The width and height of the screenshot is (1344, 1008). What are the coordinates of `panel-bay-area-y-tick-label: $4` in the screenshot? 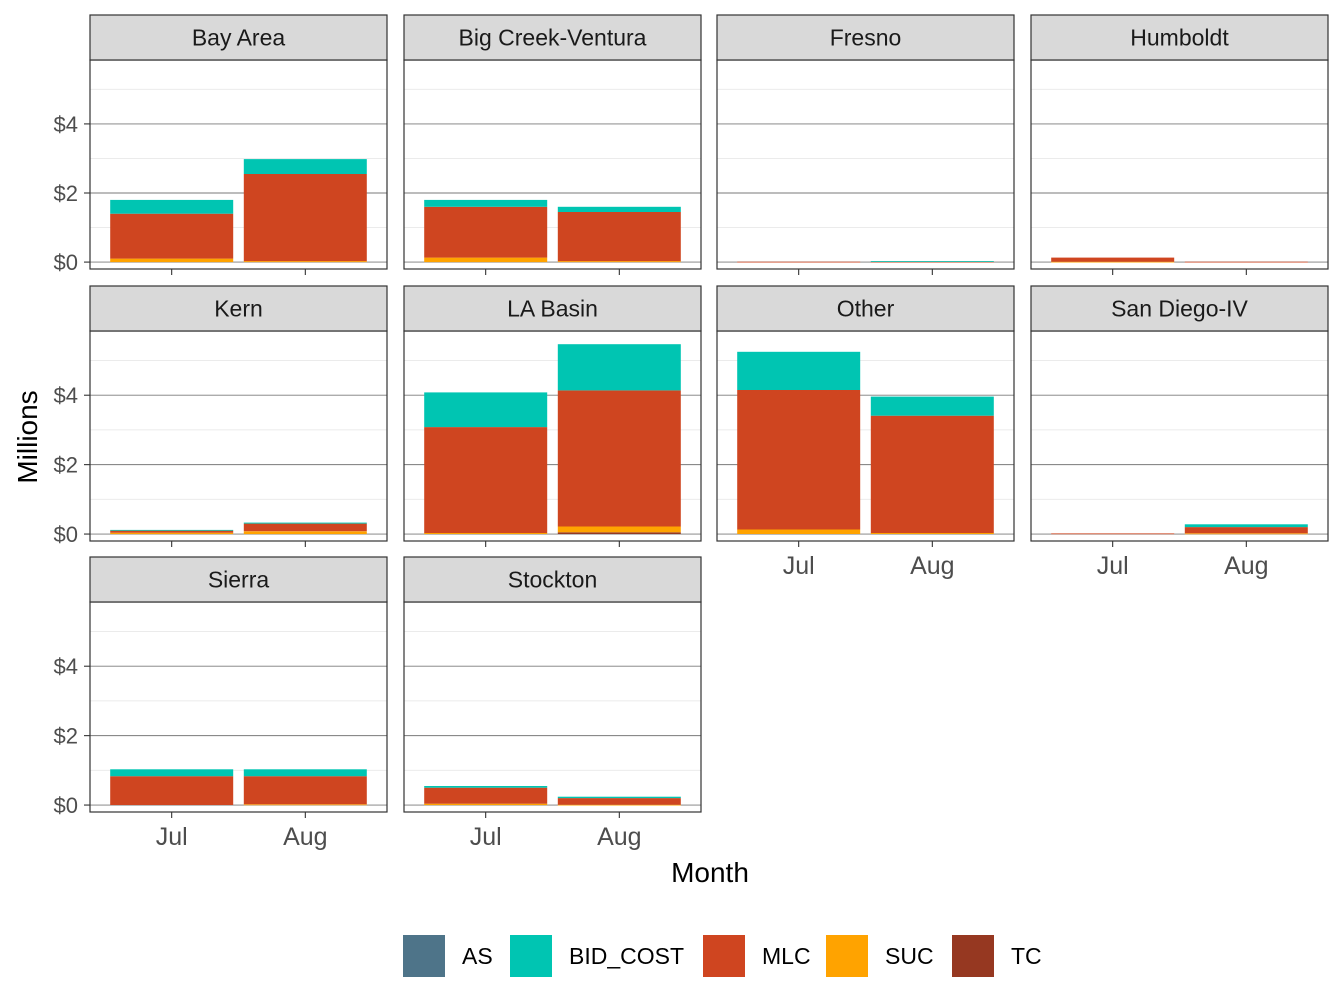 It's located at (66, 124).